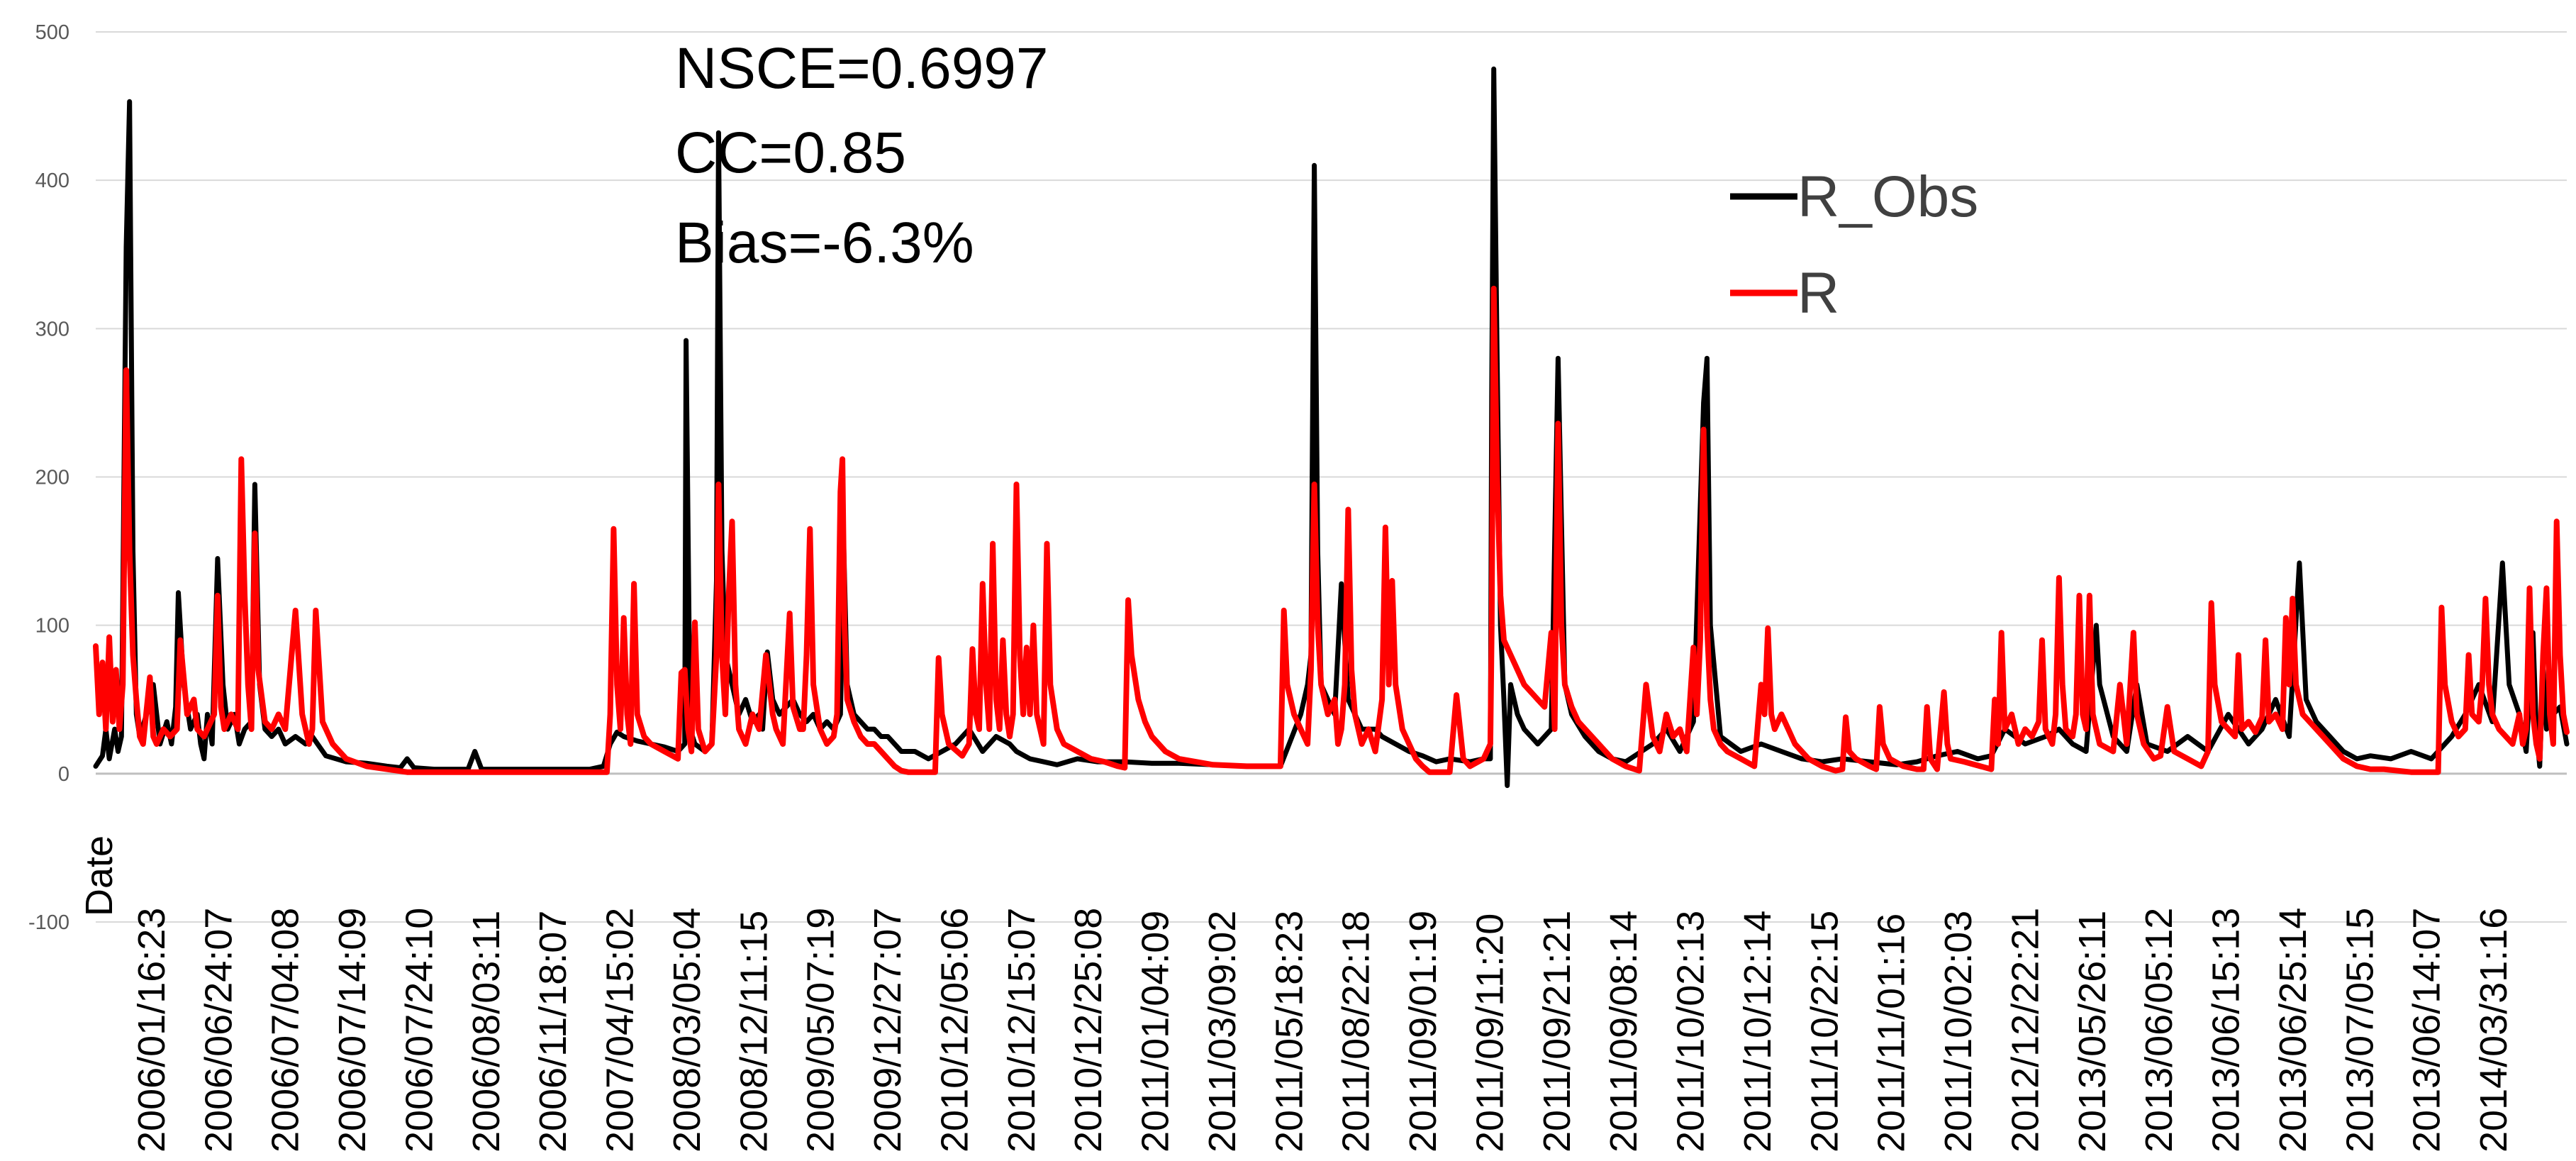  I want to click on x-tick-label: 2013/07/05:15, so click(2359, 1030).